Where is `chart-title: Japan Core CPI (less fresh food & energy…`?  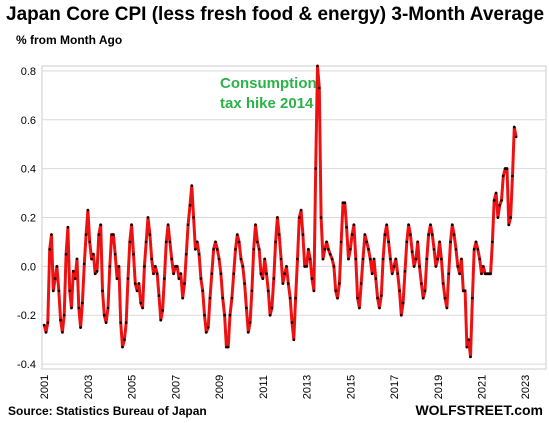
chart-title: Japan Core CPI (less fresh food & energy… is located at coordinates (275, 14).